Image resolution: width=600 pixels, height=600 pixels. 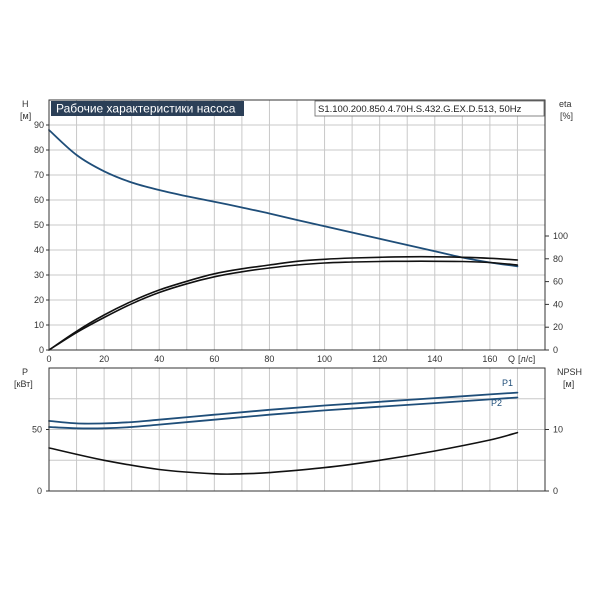 I want to click on chart-title: Рабочие характеристики насоса, so click(x=146, y=109).